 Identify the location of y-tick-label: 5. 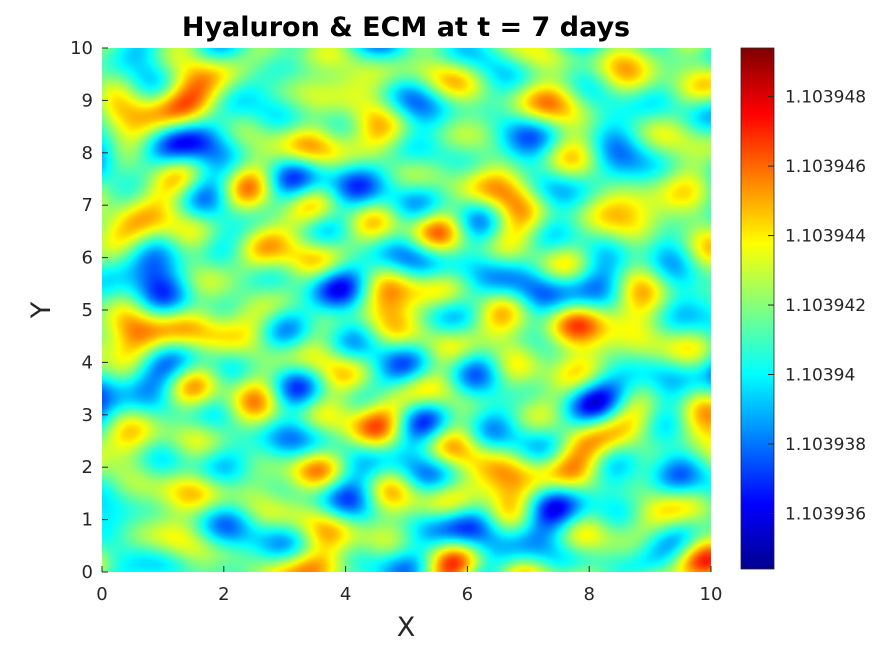
(87, 310).